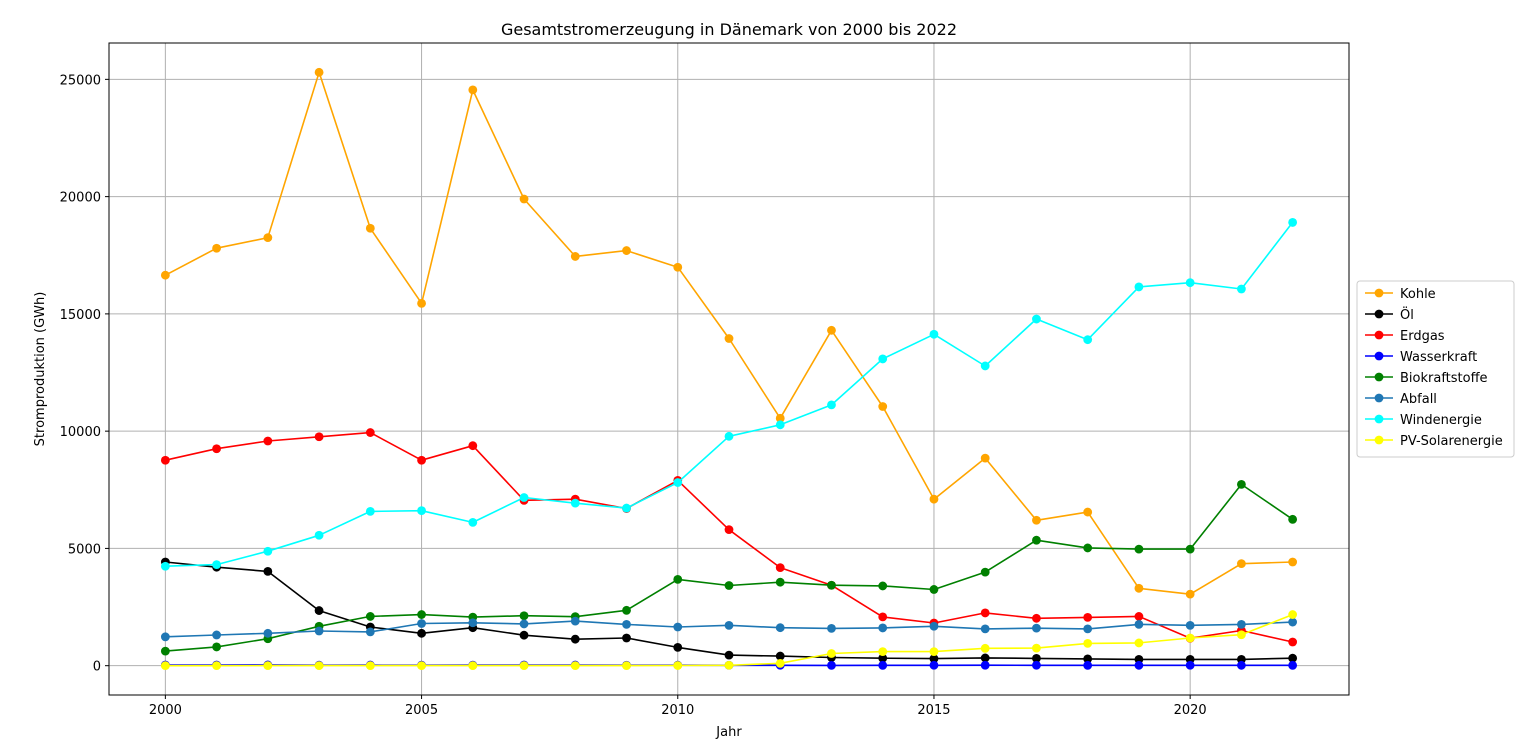 The image size is (1536, 754). What do you see at coordinates (40, 369) in the screenshot?
I see `y-axis-label: Stromproduktion (GWh)` at bounding box center [40, 369].